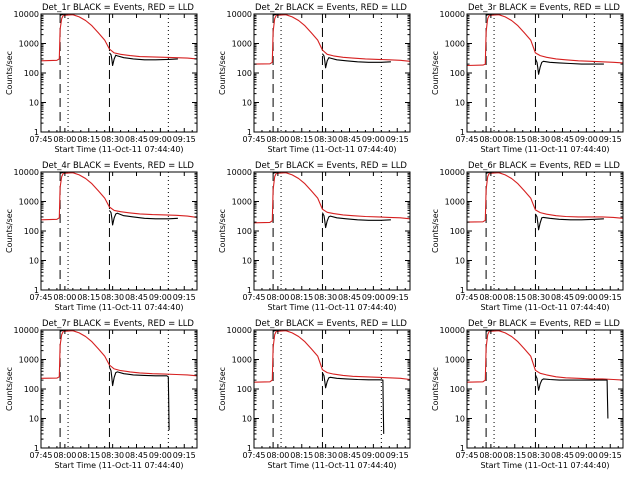 The width and height of the screenshot is (640, 480). What do you see at coordinates (118, 8) in the screenshot?
I see `chart-title: Det_1r BLACK = Events, RED = LLD` at bounding box center [118, 8].